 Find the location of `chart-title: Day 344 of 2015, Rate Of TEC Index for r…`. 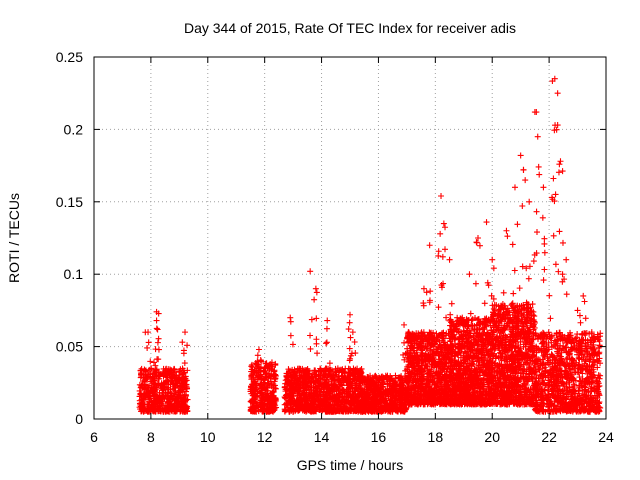

chart-title: Day 344 of 2015, Rate Of TEC Index for r… is located at coordinates (350, 28).